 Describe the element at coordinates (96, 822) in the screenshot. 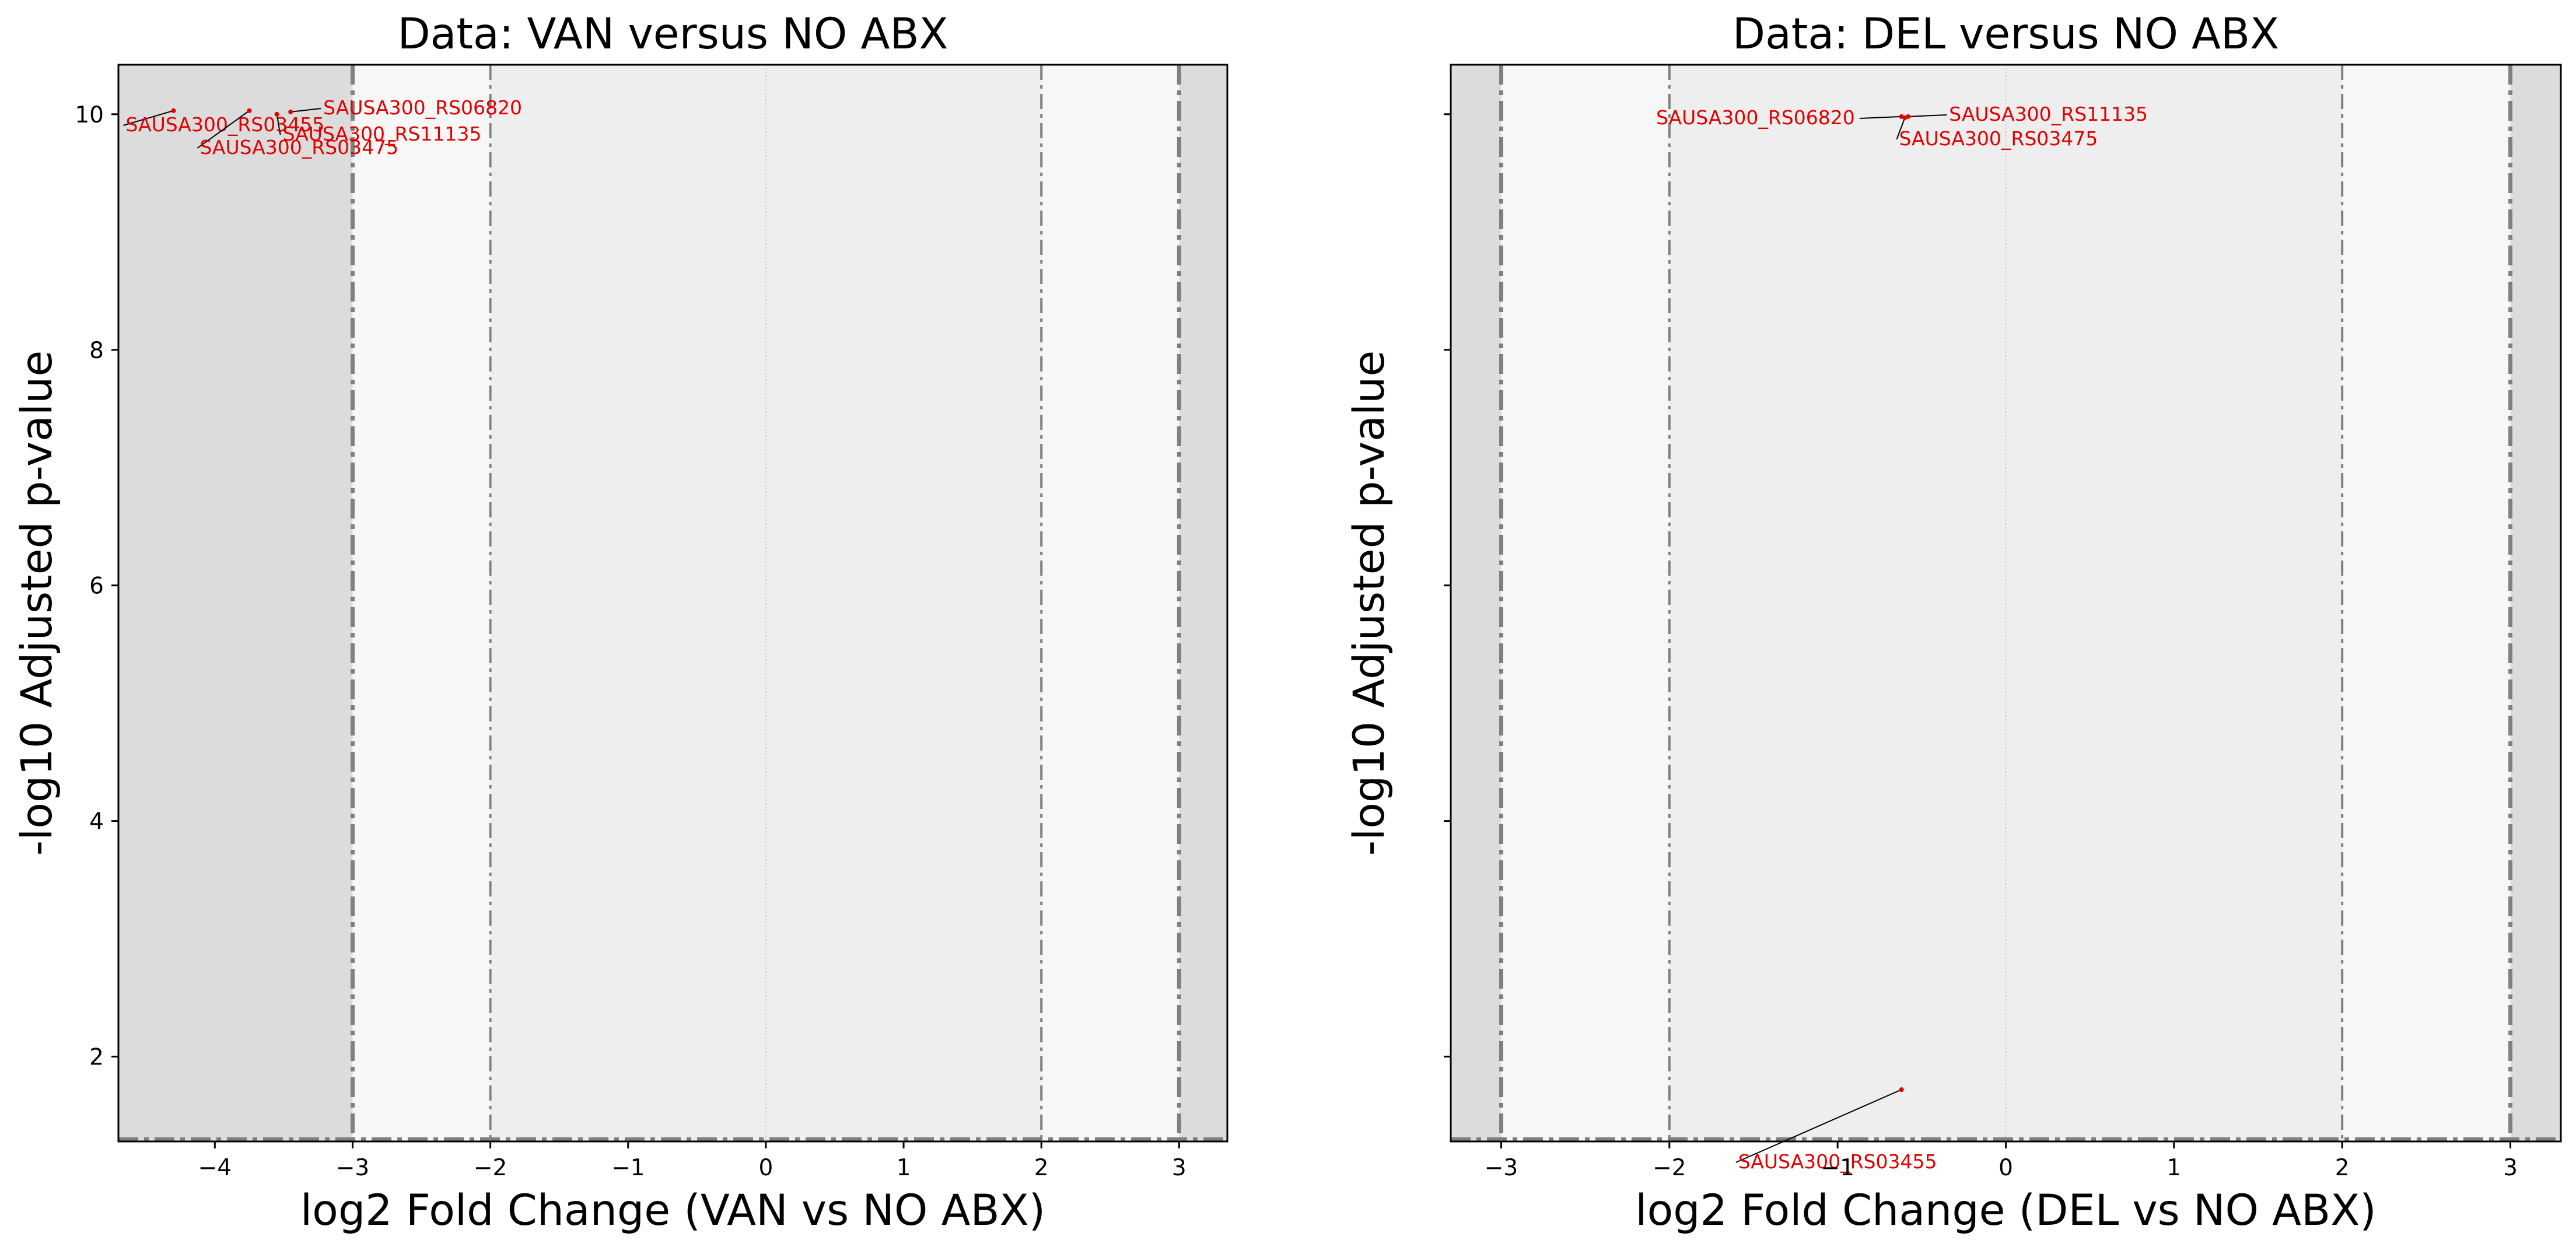

I see `y-tick-label: 4` at that location.